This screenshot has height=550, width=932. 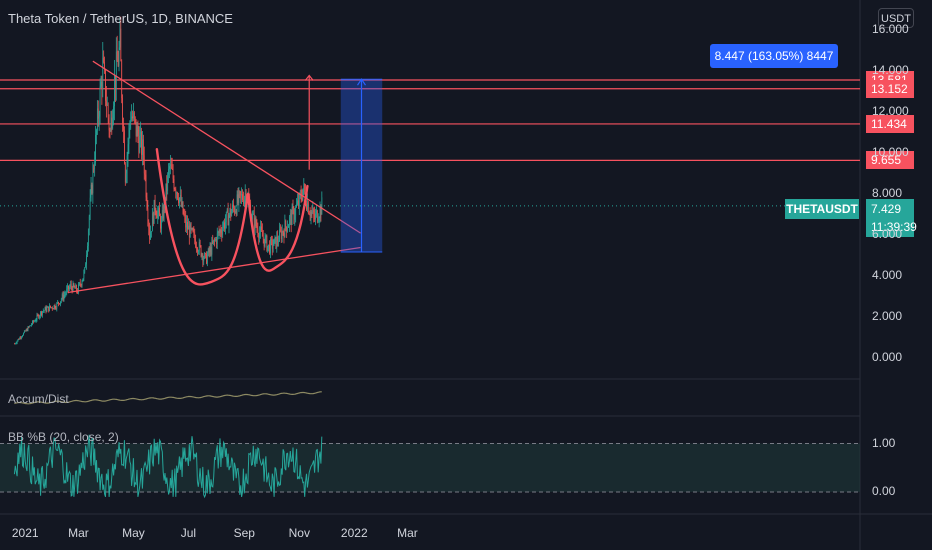 I want to click on accum-dist-label: Accum/Dist, so click(x=38, y=399).